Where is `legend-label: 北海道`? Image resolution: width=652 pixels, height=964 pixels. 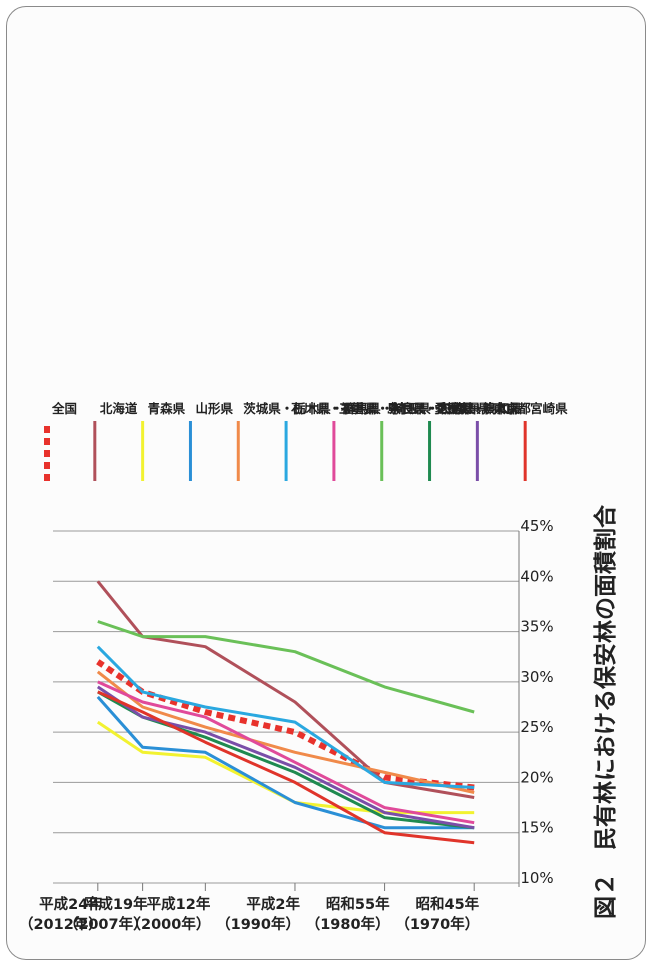 legend-label: 北海道 is located at coordinates (119, 408).